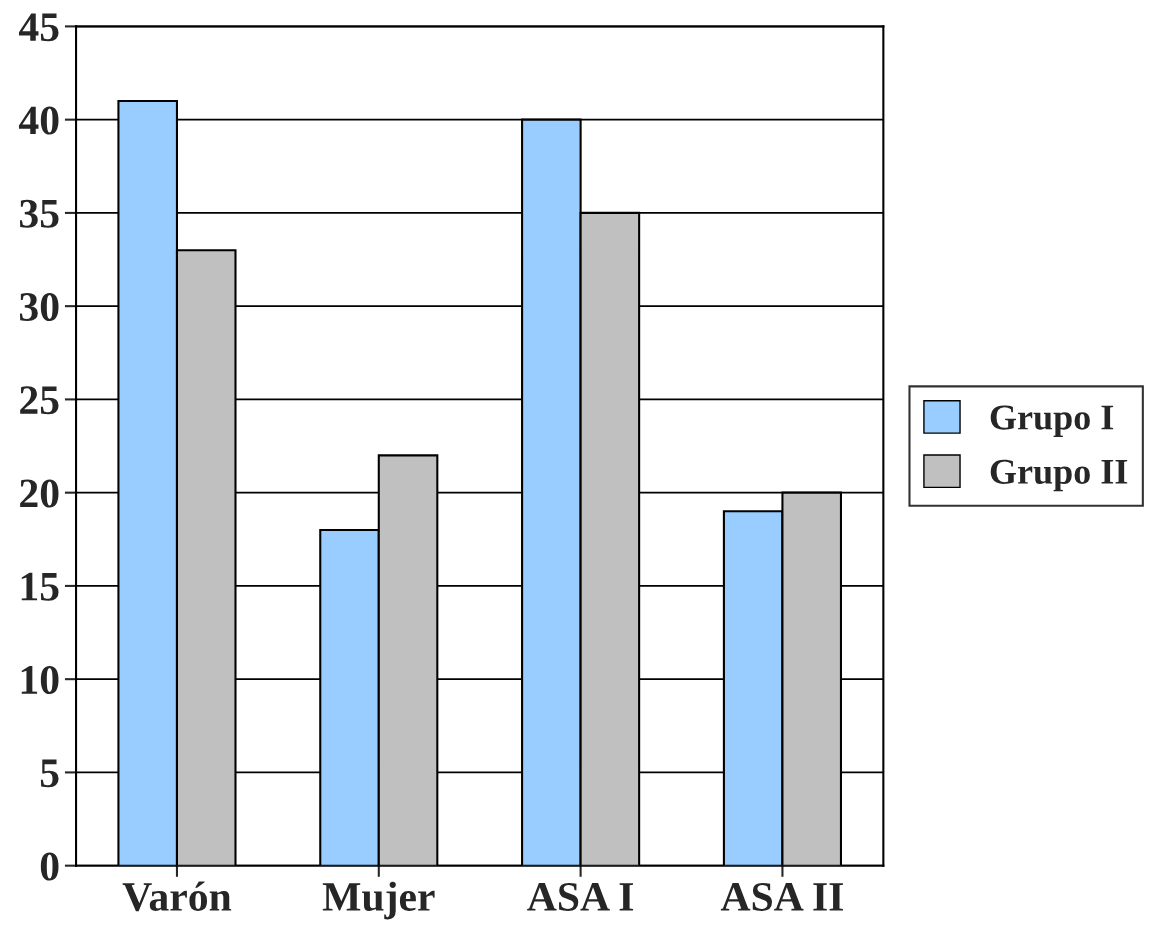 Image resolution: width=1170 pixels, height=943 pixels. I want to click on legend-label: Grupo I, so click(1052, 421).